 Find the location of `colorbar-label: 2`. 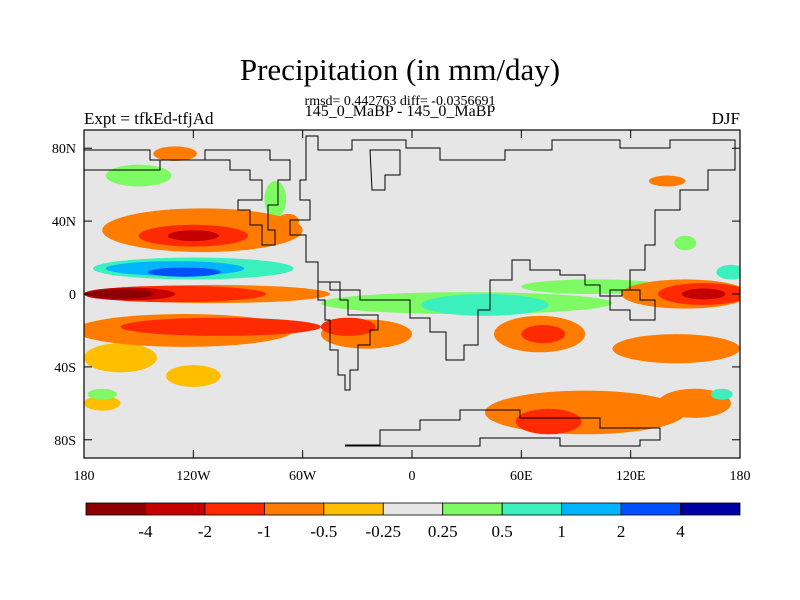

colorbar-label: 2 is located at coordinates (621, 531).